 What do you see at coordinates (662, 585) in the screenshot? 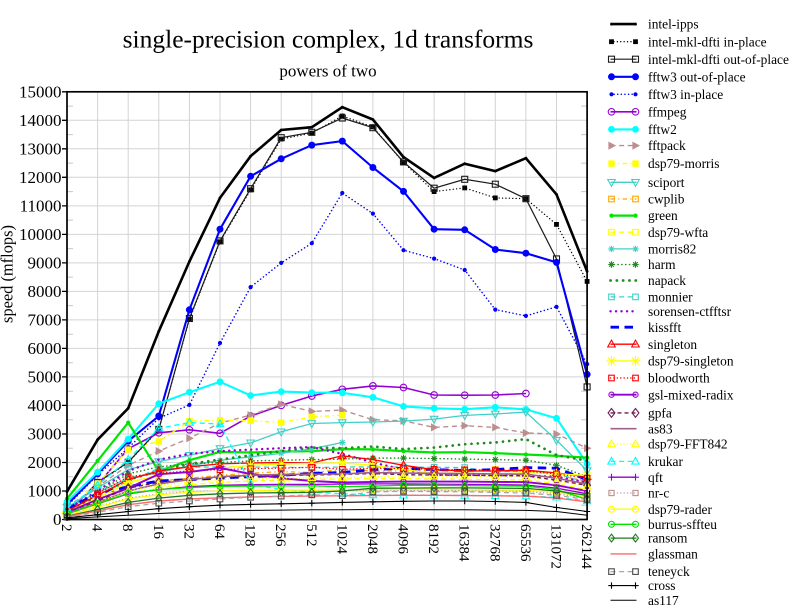
I see `svg-text: cross` at bounding box center [662, 585].